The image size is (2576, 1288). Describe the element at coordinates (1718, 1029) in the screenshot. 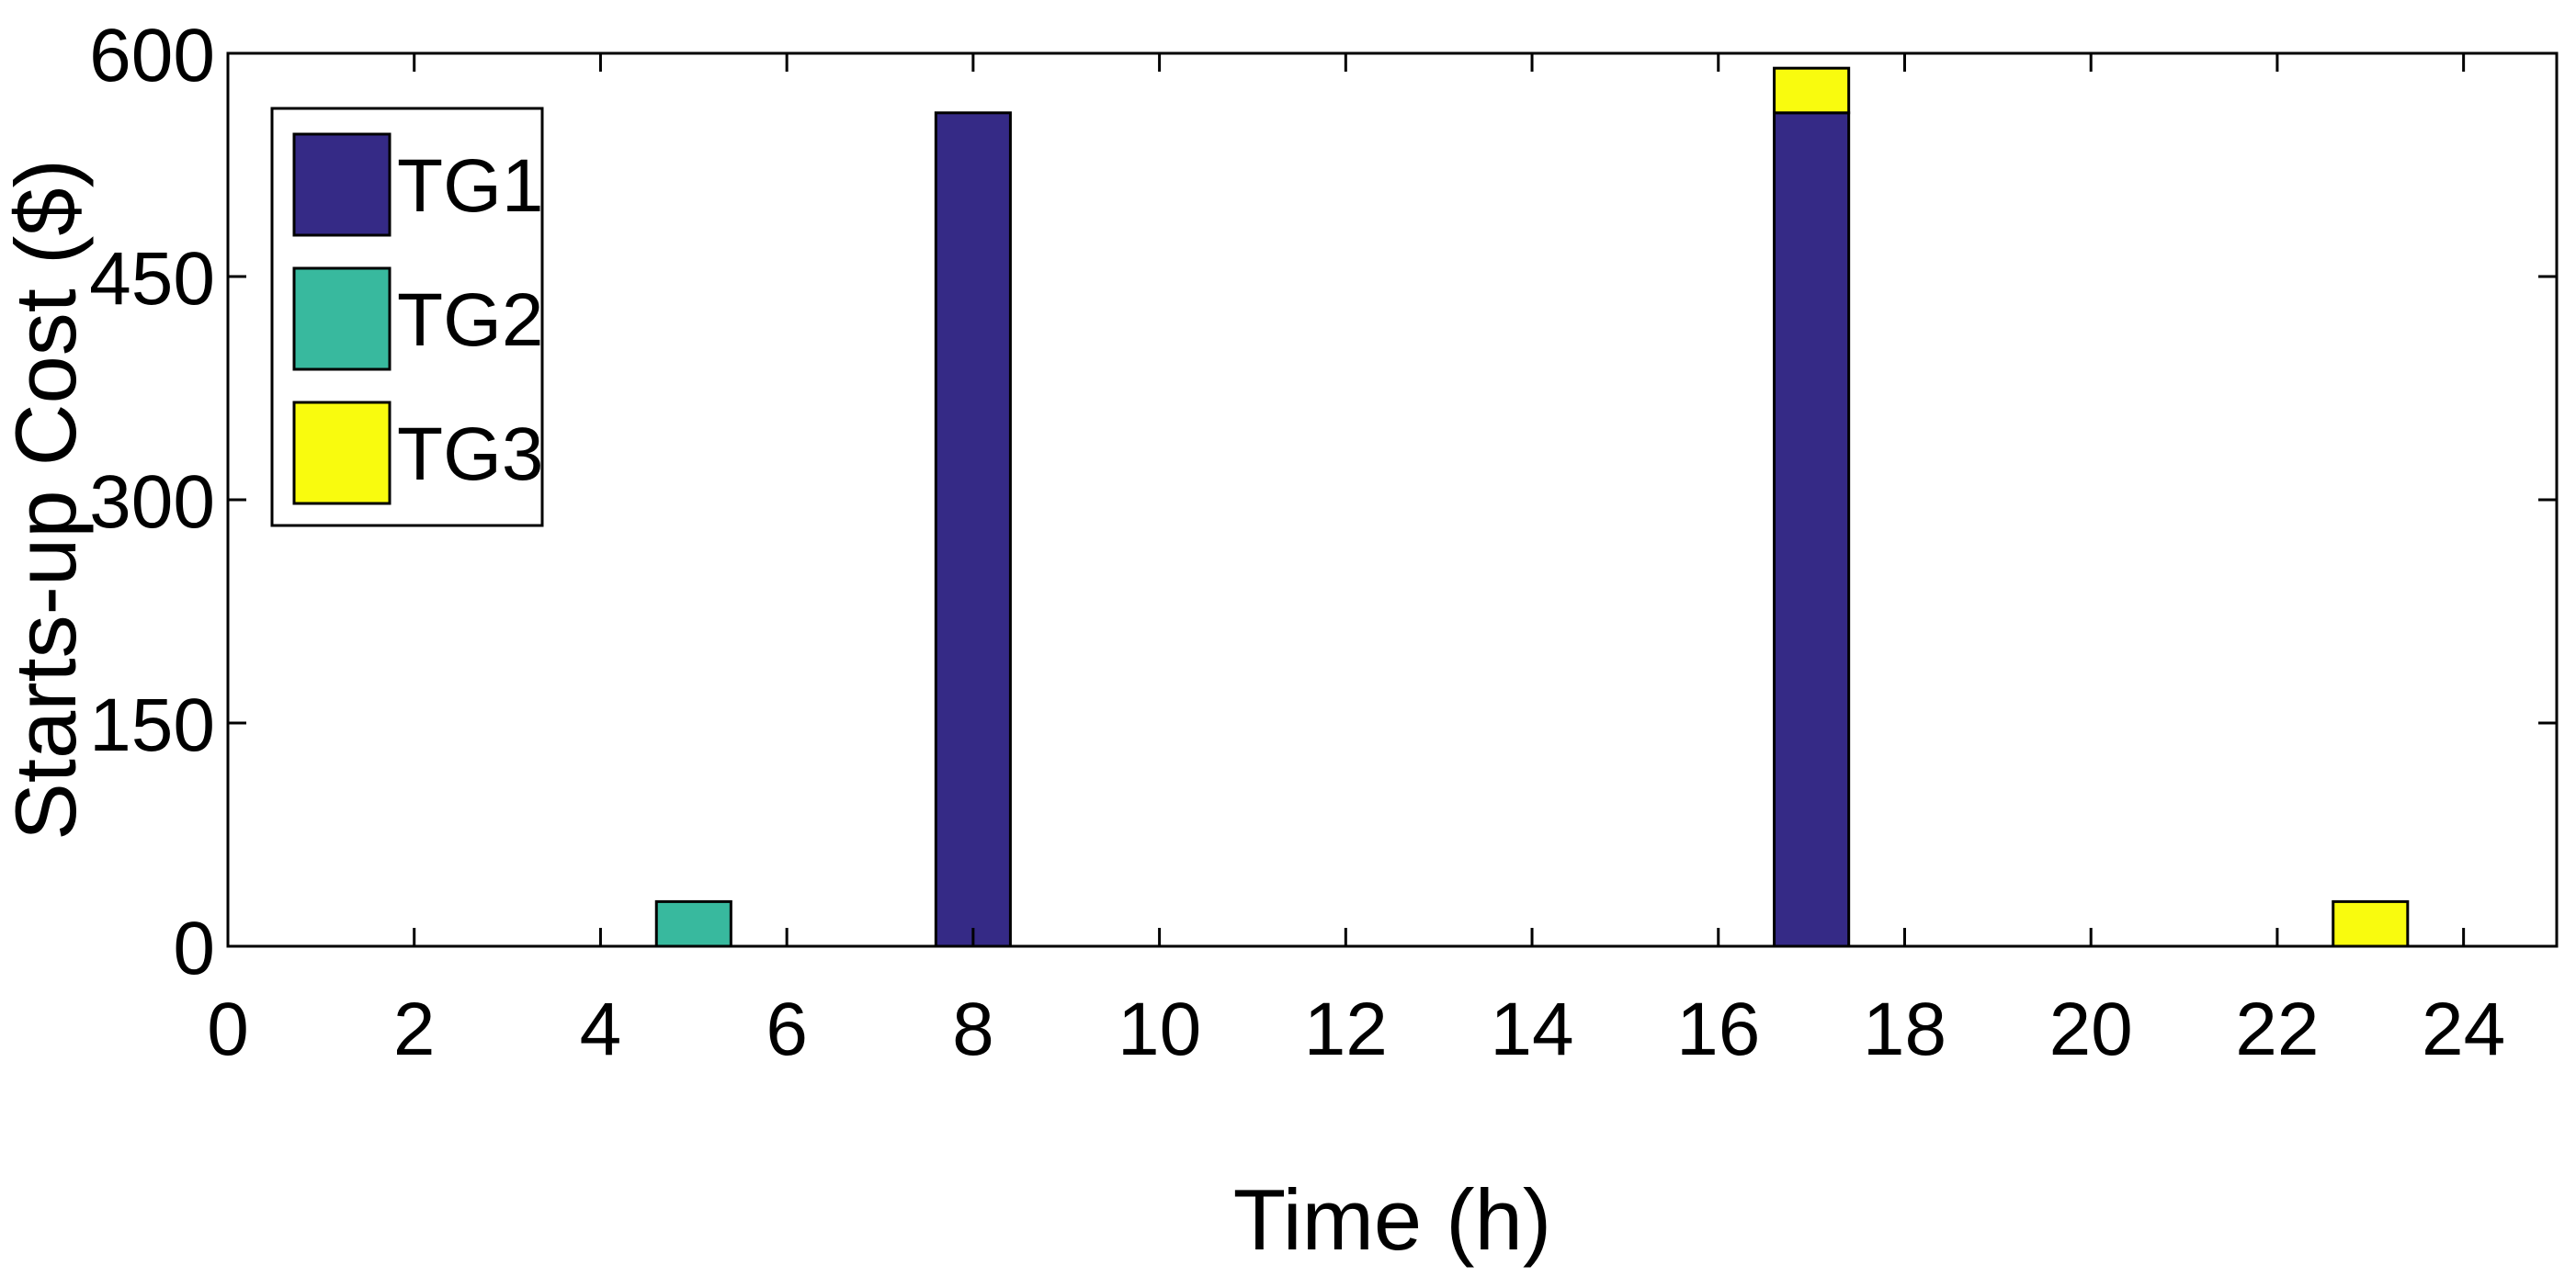

I see `x-tick-label: 16` at that location.